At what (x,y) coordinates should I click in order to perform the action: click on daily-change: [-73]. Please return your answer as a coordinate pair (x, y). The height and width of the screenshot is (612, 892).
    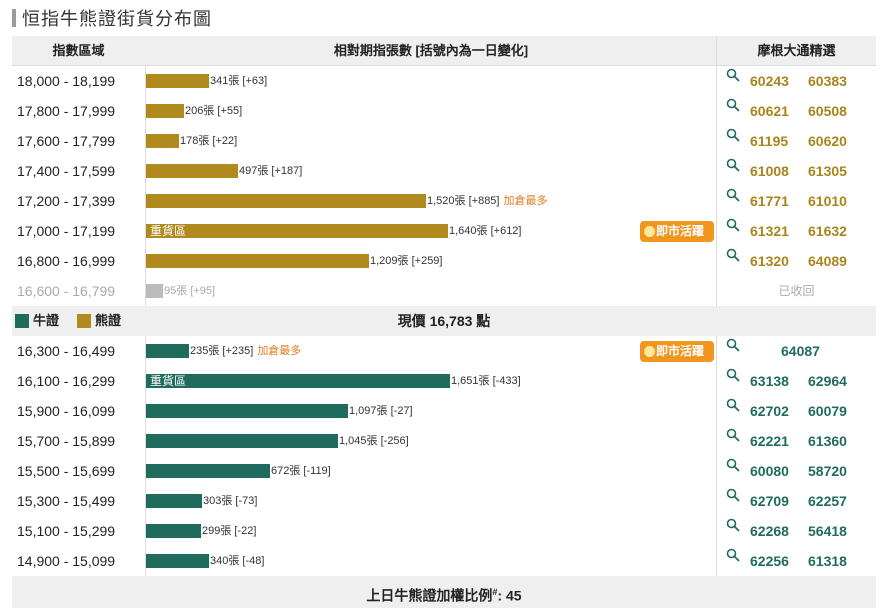
    Looking at the image, I should click on (246, 501).